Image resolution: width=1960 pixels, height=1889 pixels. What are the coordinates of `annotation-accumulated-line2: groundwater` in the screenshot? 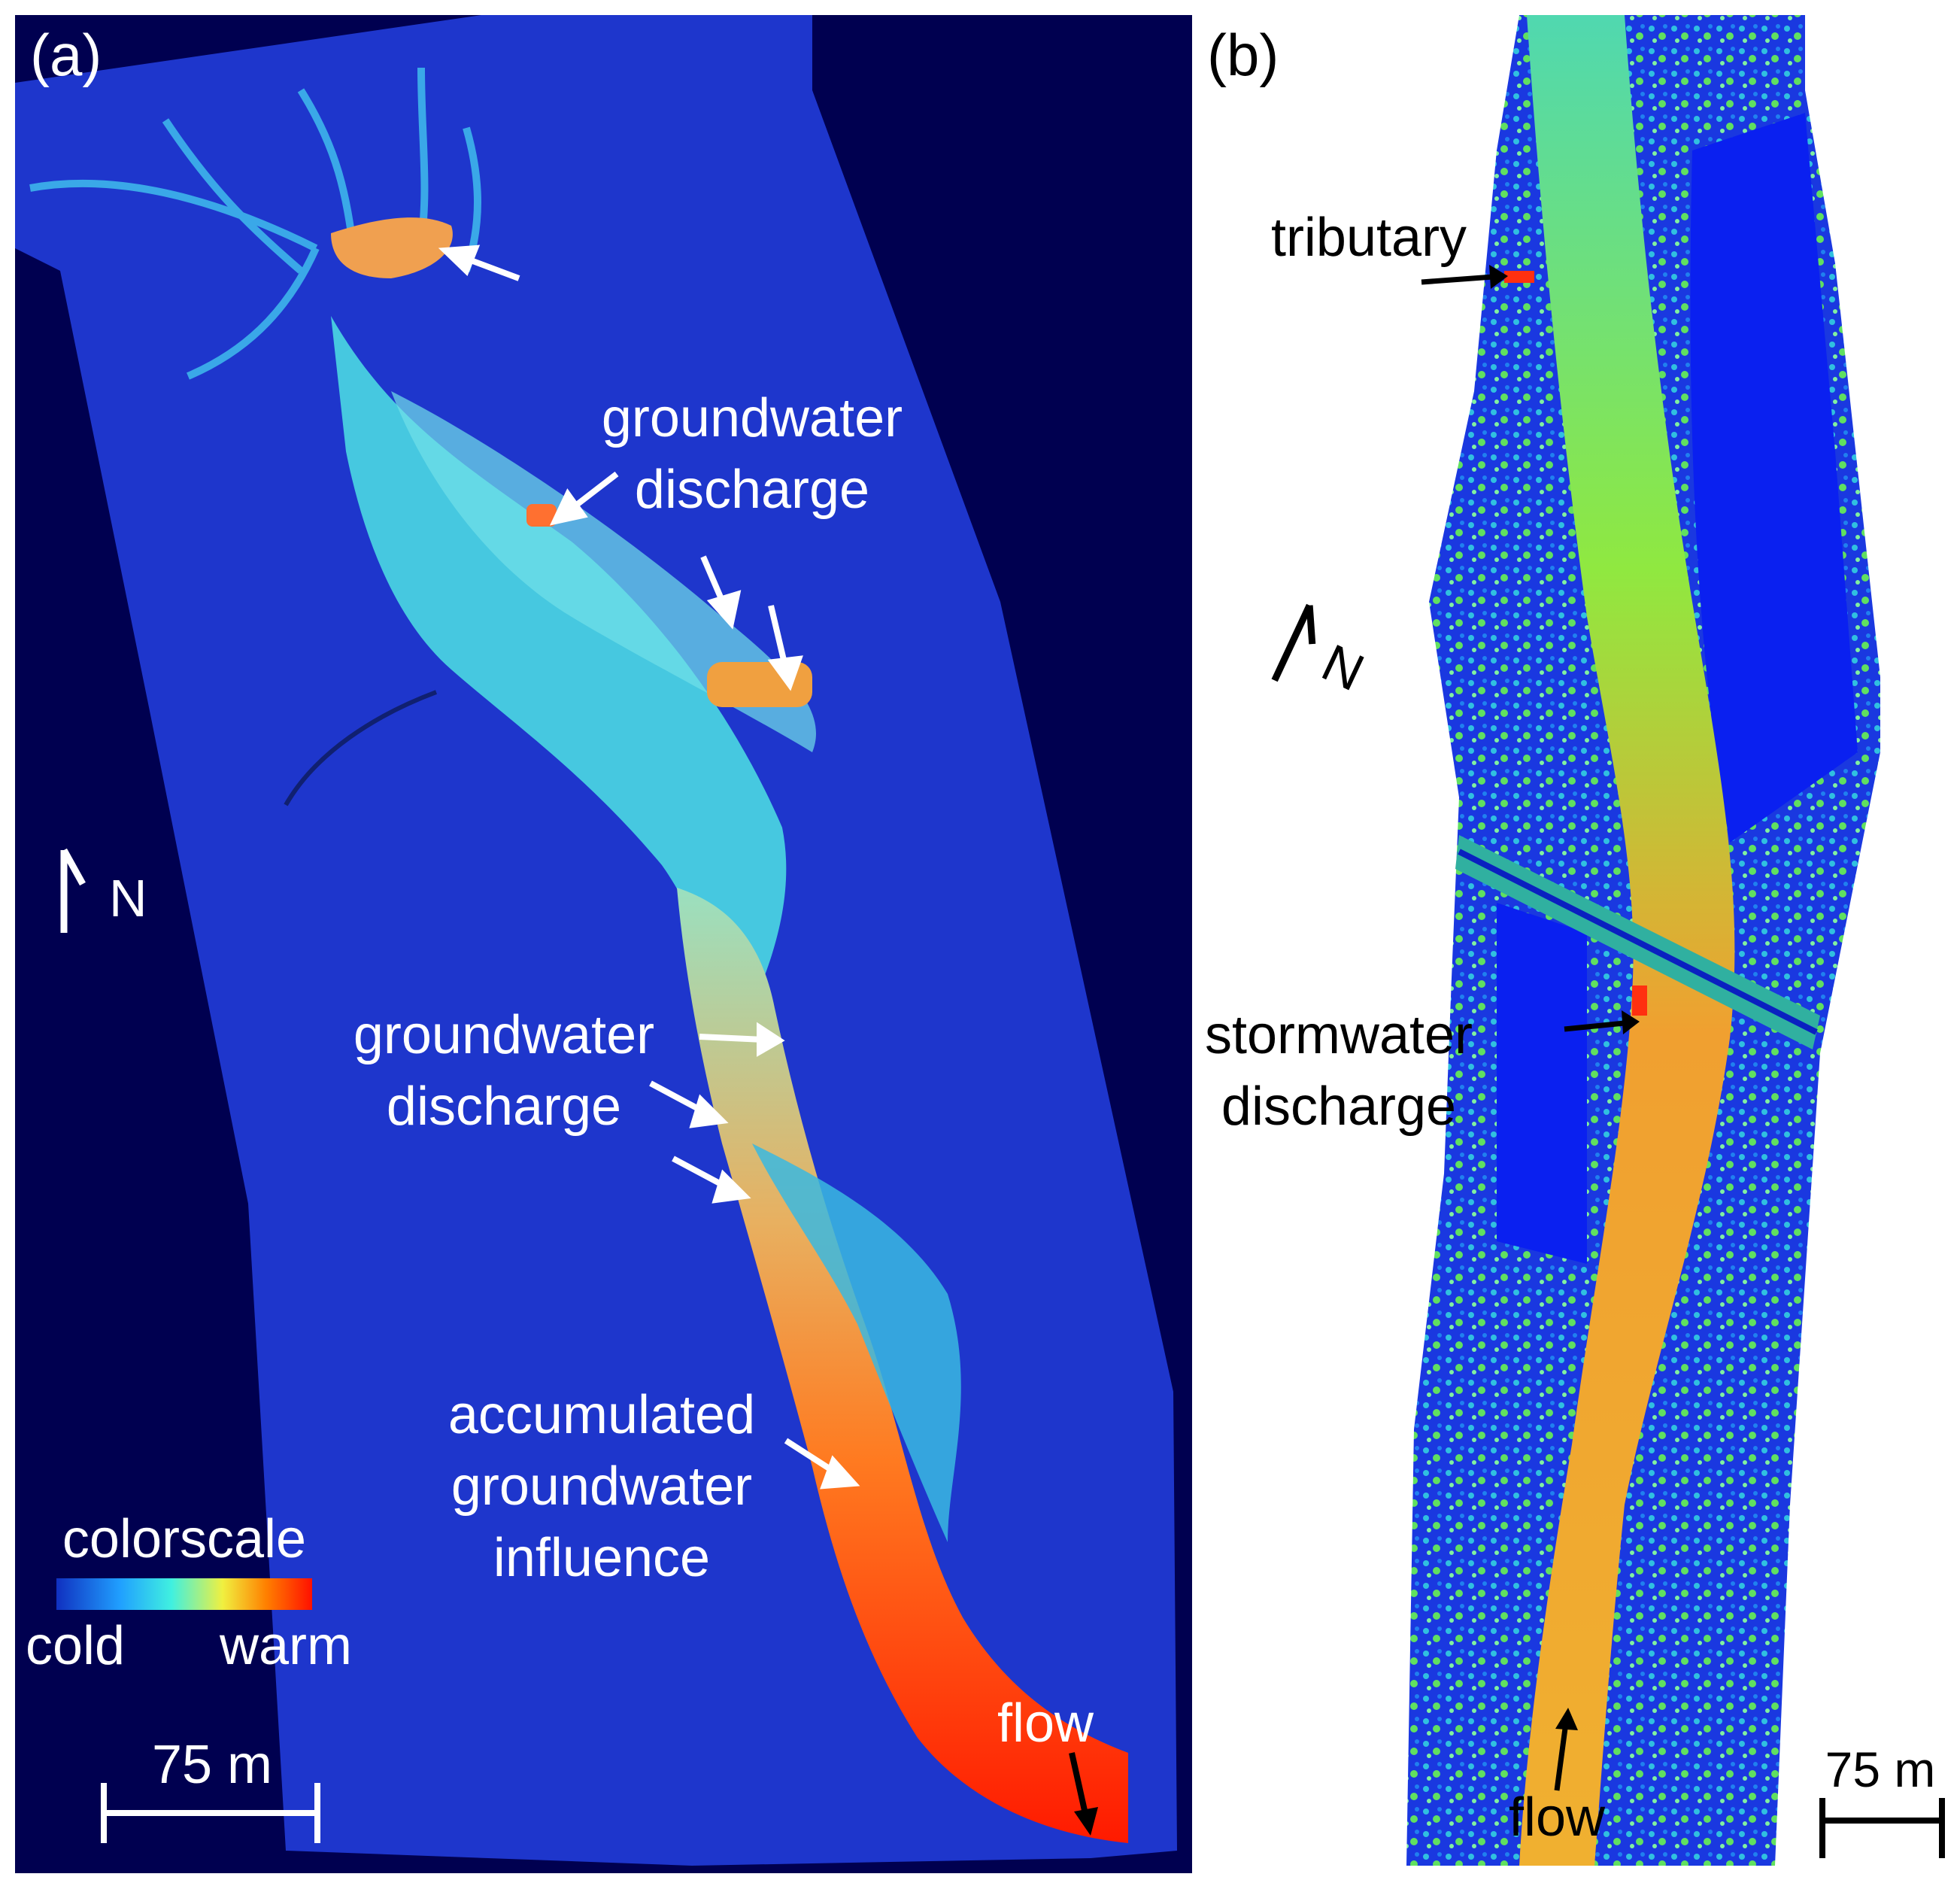 It's located at (601, 1486).